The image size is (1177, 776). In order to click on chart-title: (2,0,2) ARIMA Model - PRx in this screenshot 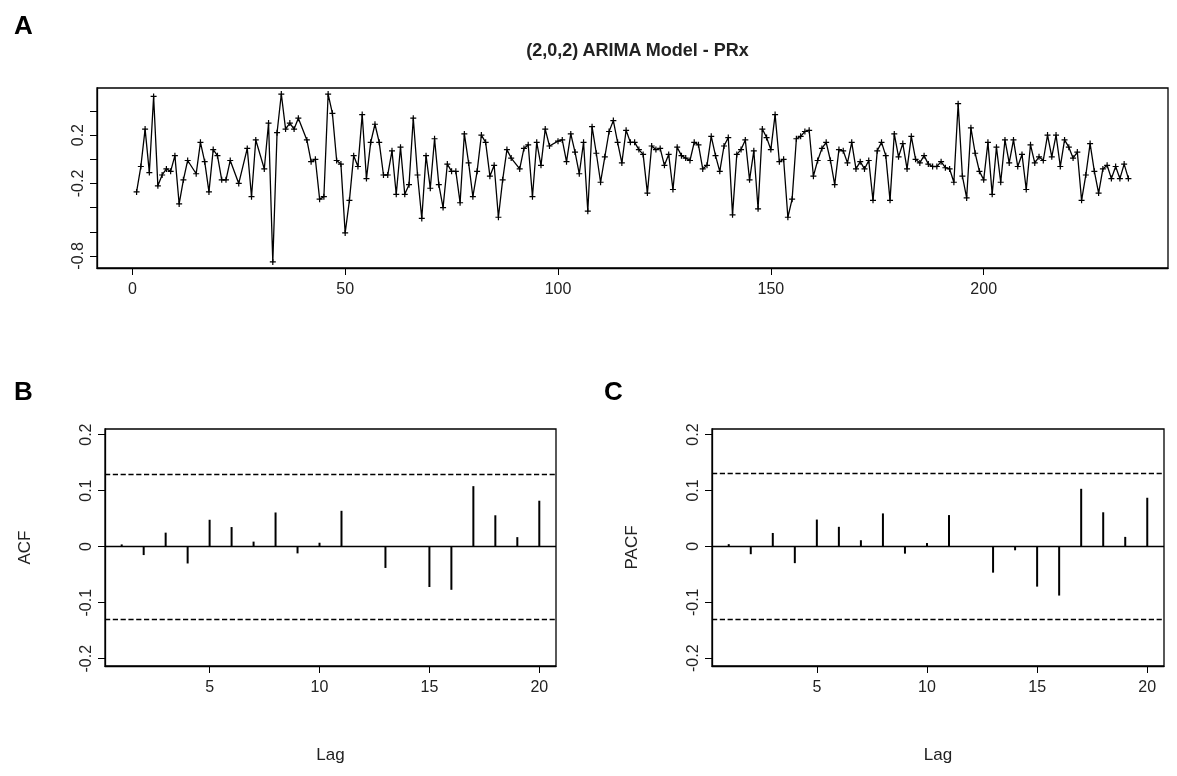, I will do `click(637, 50)`.